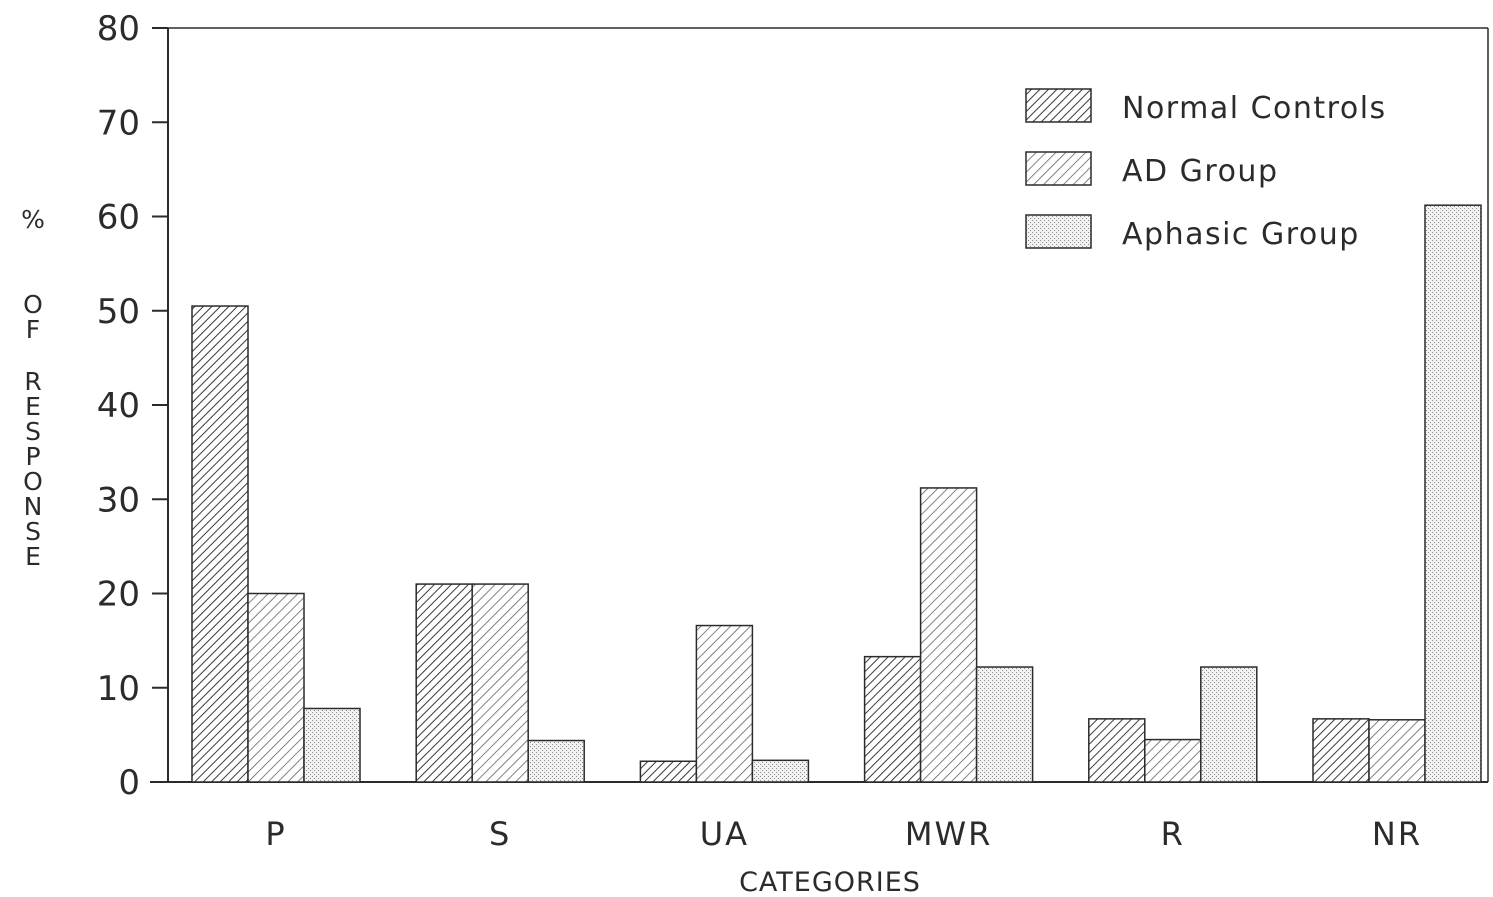 This screenshot has height=897, width=1493. I want to click on bar-aphasic-group-p, so click(332, 745).